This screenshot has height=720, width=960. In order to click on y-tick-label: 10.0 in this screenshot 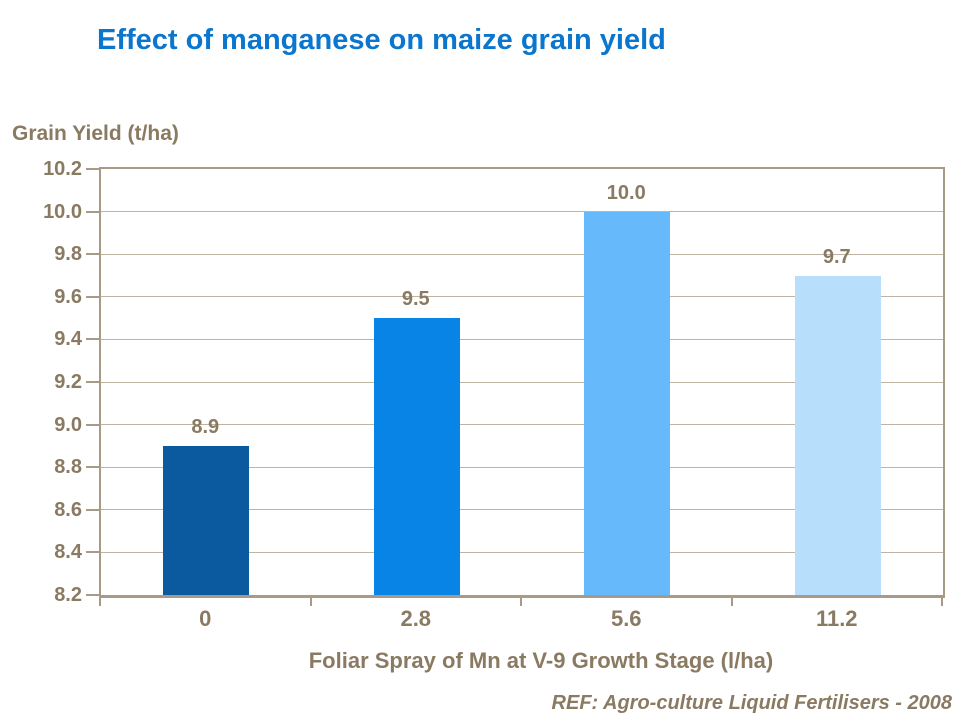, I will do `click(62, 211)`.